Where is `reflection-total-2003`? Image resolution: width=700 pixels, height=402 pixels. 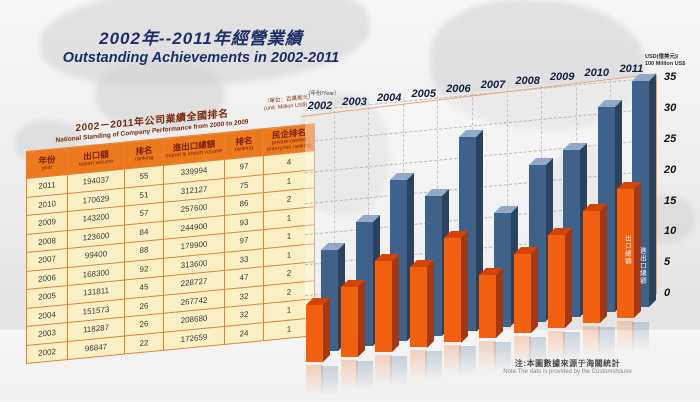
reflection-total-2003 is located at coordinates (364, 376).